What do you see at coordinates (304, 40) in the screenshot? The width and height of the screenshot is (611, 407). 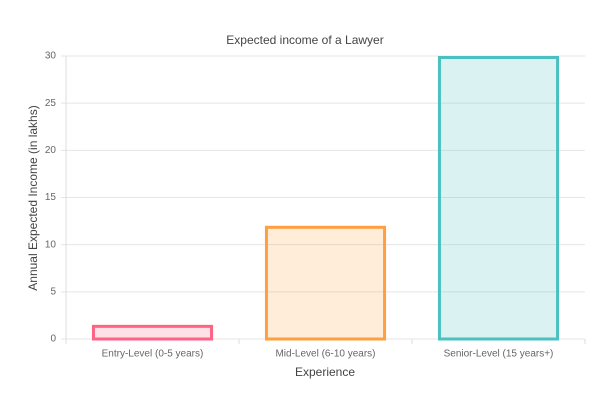 I see `chart-title: Expected income of a Lawyer` at bounding box center [304, 40].